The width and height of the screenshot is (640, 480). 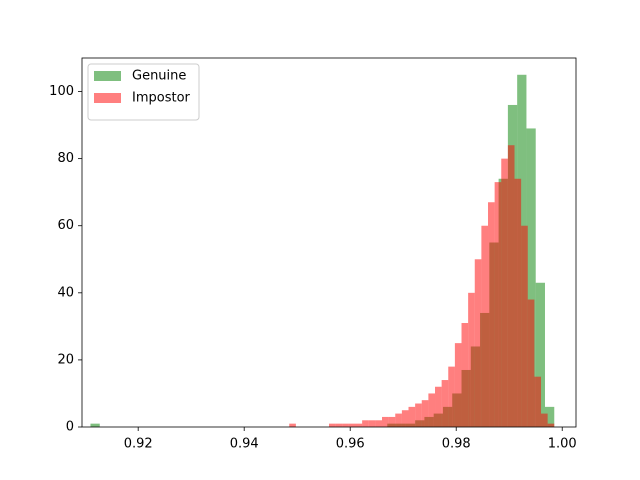 What do you see at coordinates (562, 444) in the screenshot?
I see `x-tick-label: 1.00` at bounding box center [562, 444].